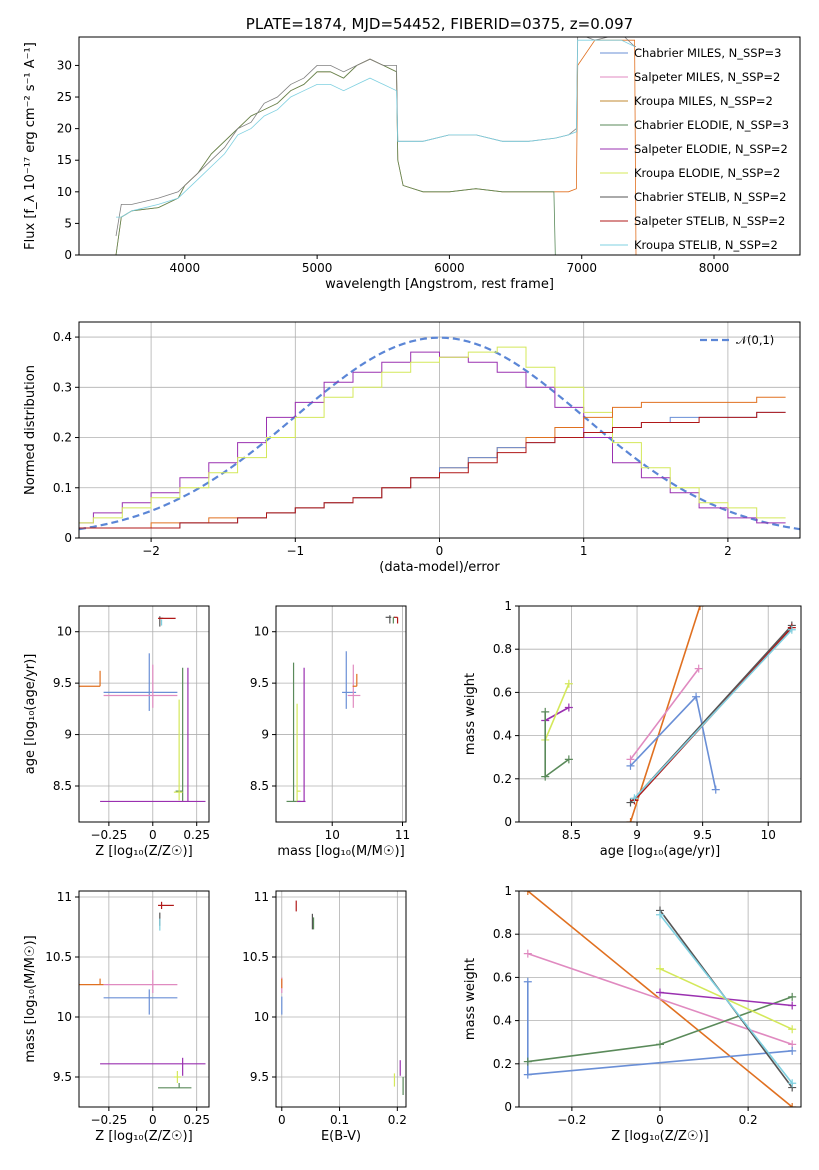 This screenshot has height=1170, width=819. What do you see at coordinates (755, 340) in the screenshot?
I see `normal-legend-label: 𝒩(0,1)` at bounding box center [755, 340].